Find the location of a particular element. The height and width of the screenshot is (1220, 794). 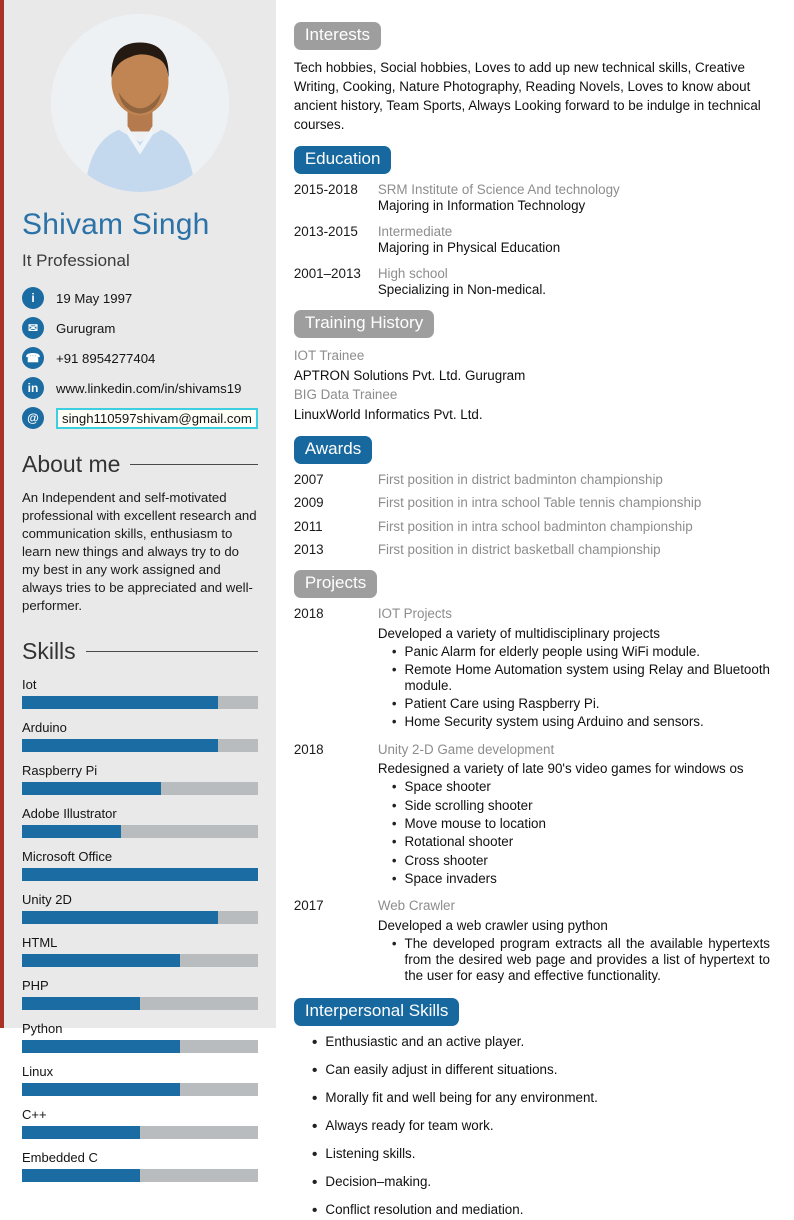

education-badge: Education is located at coordinates (342, 160).